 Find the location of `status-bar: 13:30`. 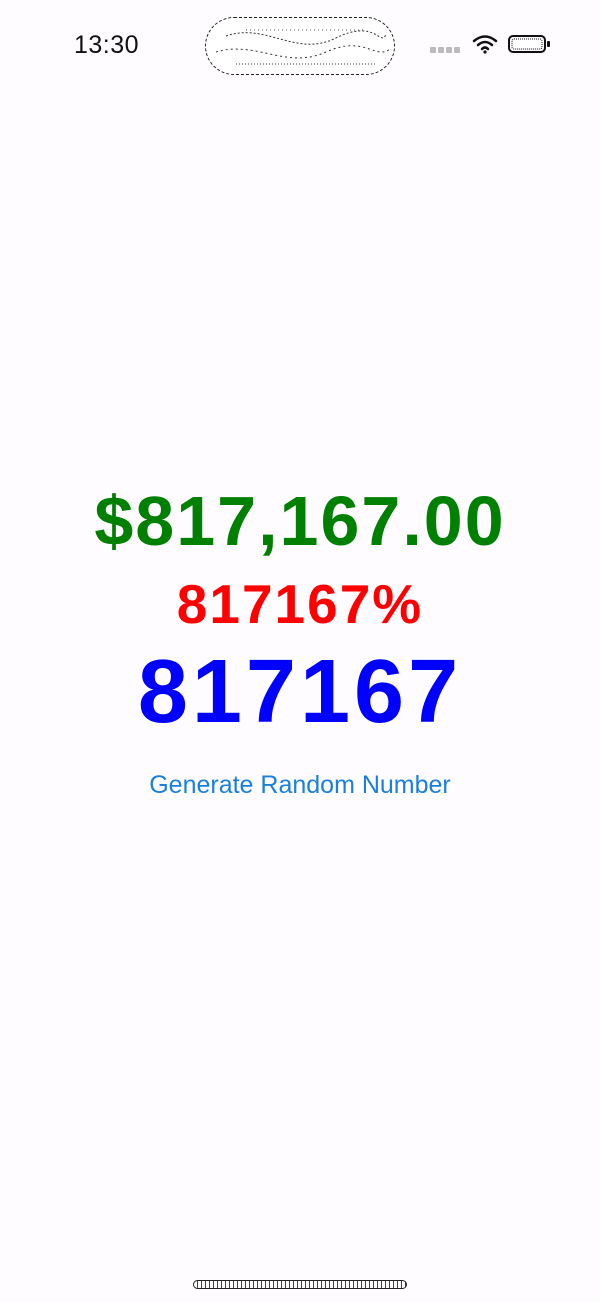

status-bar: 13:30 is located at coordinates (300, 45).